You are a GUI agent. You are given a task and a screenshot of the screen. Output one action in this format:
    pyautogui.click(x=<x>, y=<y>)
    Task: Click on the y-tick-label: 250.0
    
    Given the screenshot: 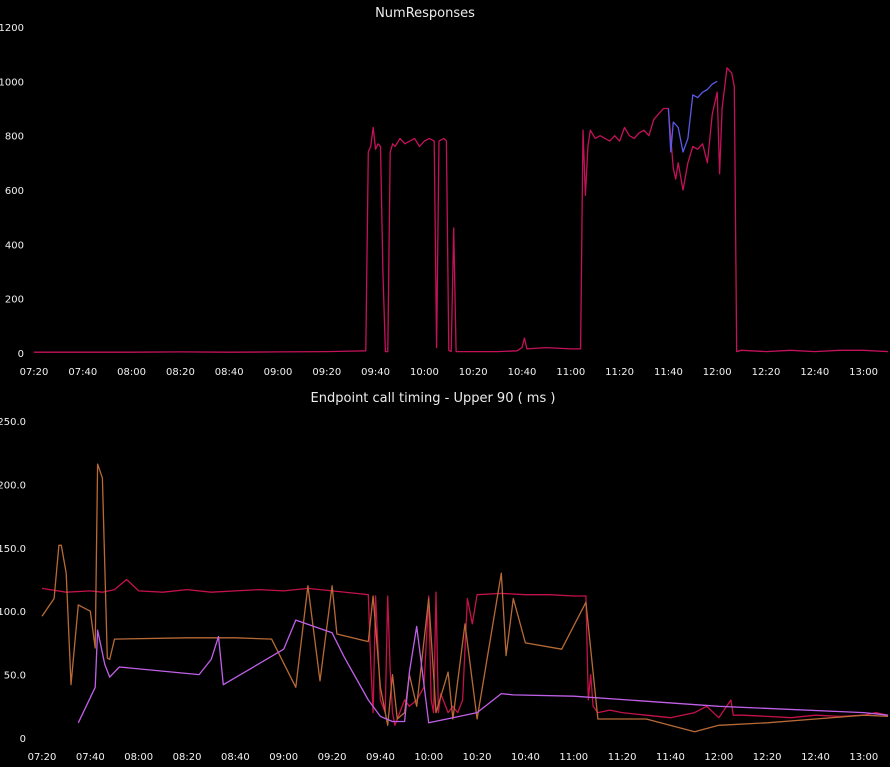 What is the action you would take?
    pyautogui.click(x=13, y=422)
    